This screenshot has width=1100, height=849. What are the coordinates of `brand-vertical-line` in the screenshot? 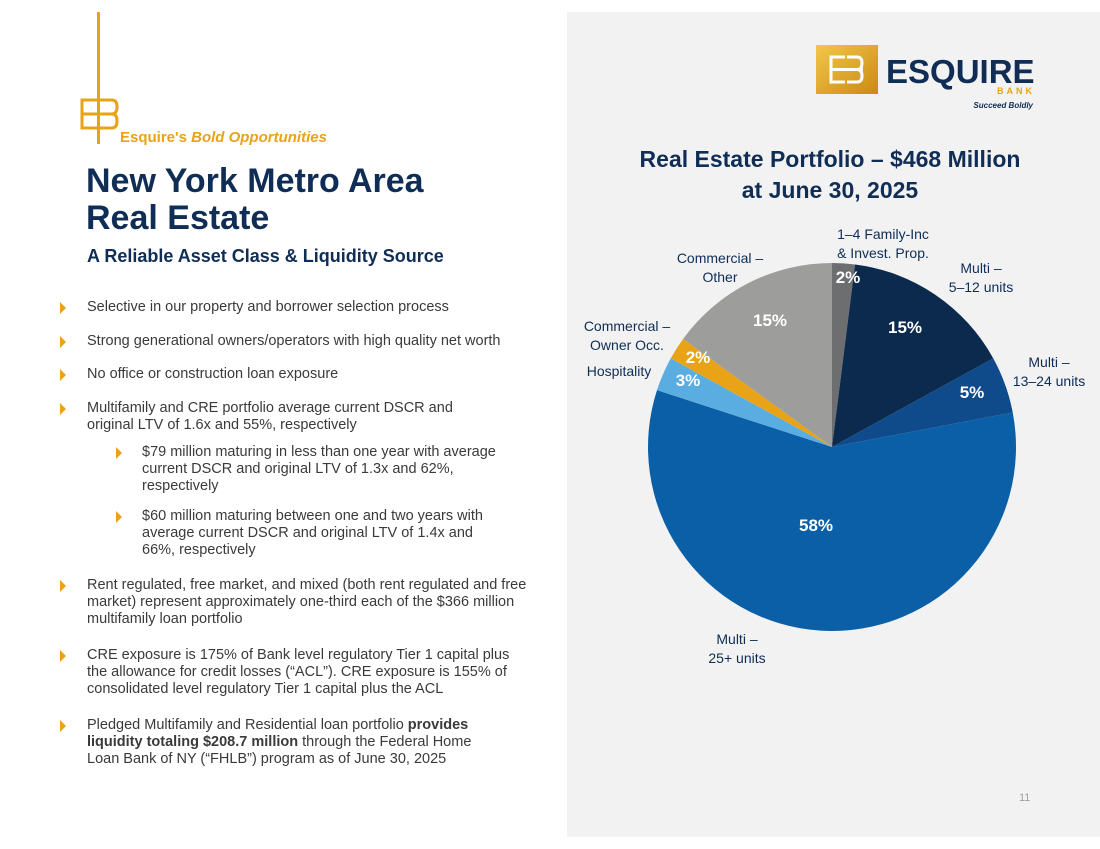 It's located at (98, 78).